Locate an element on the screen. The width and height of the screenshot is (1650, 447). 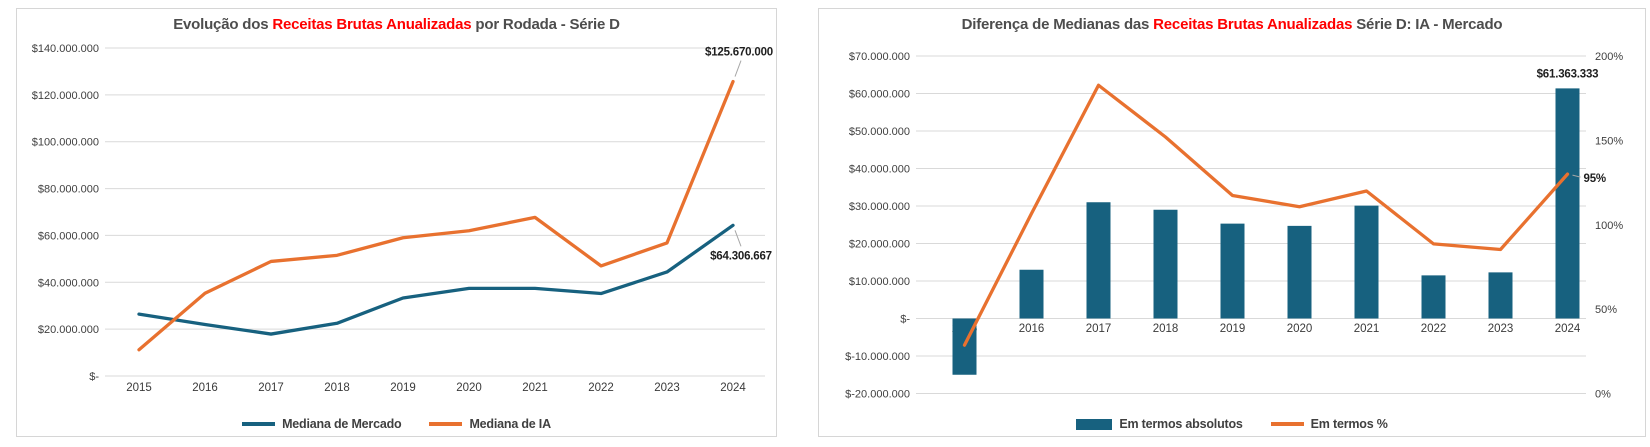
left-axis-label: $20.000.000 is located at coordinates (879, 245).